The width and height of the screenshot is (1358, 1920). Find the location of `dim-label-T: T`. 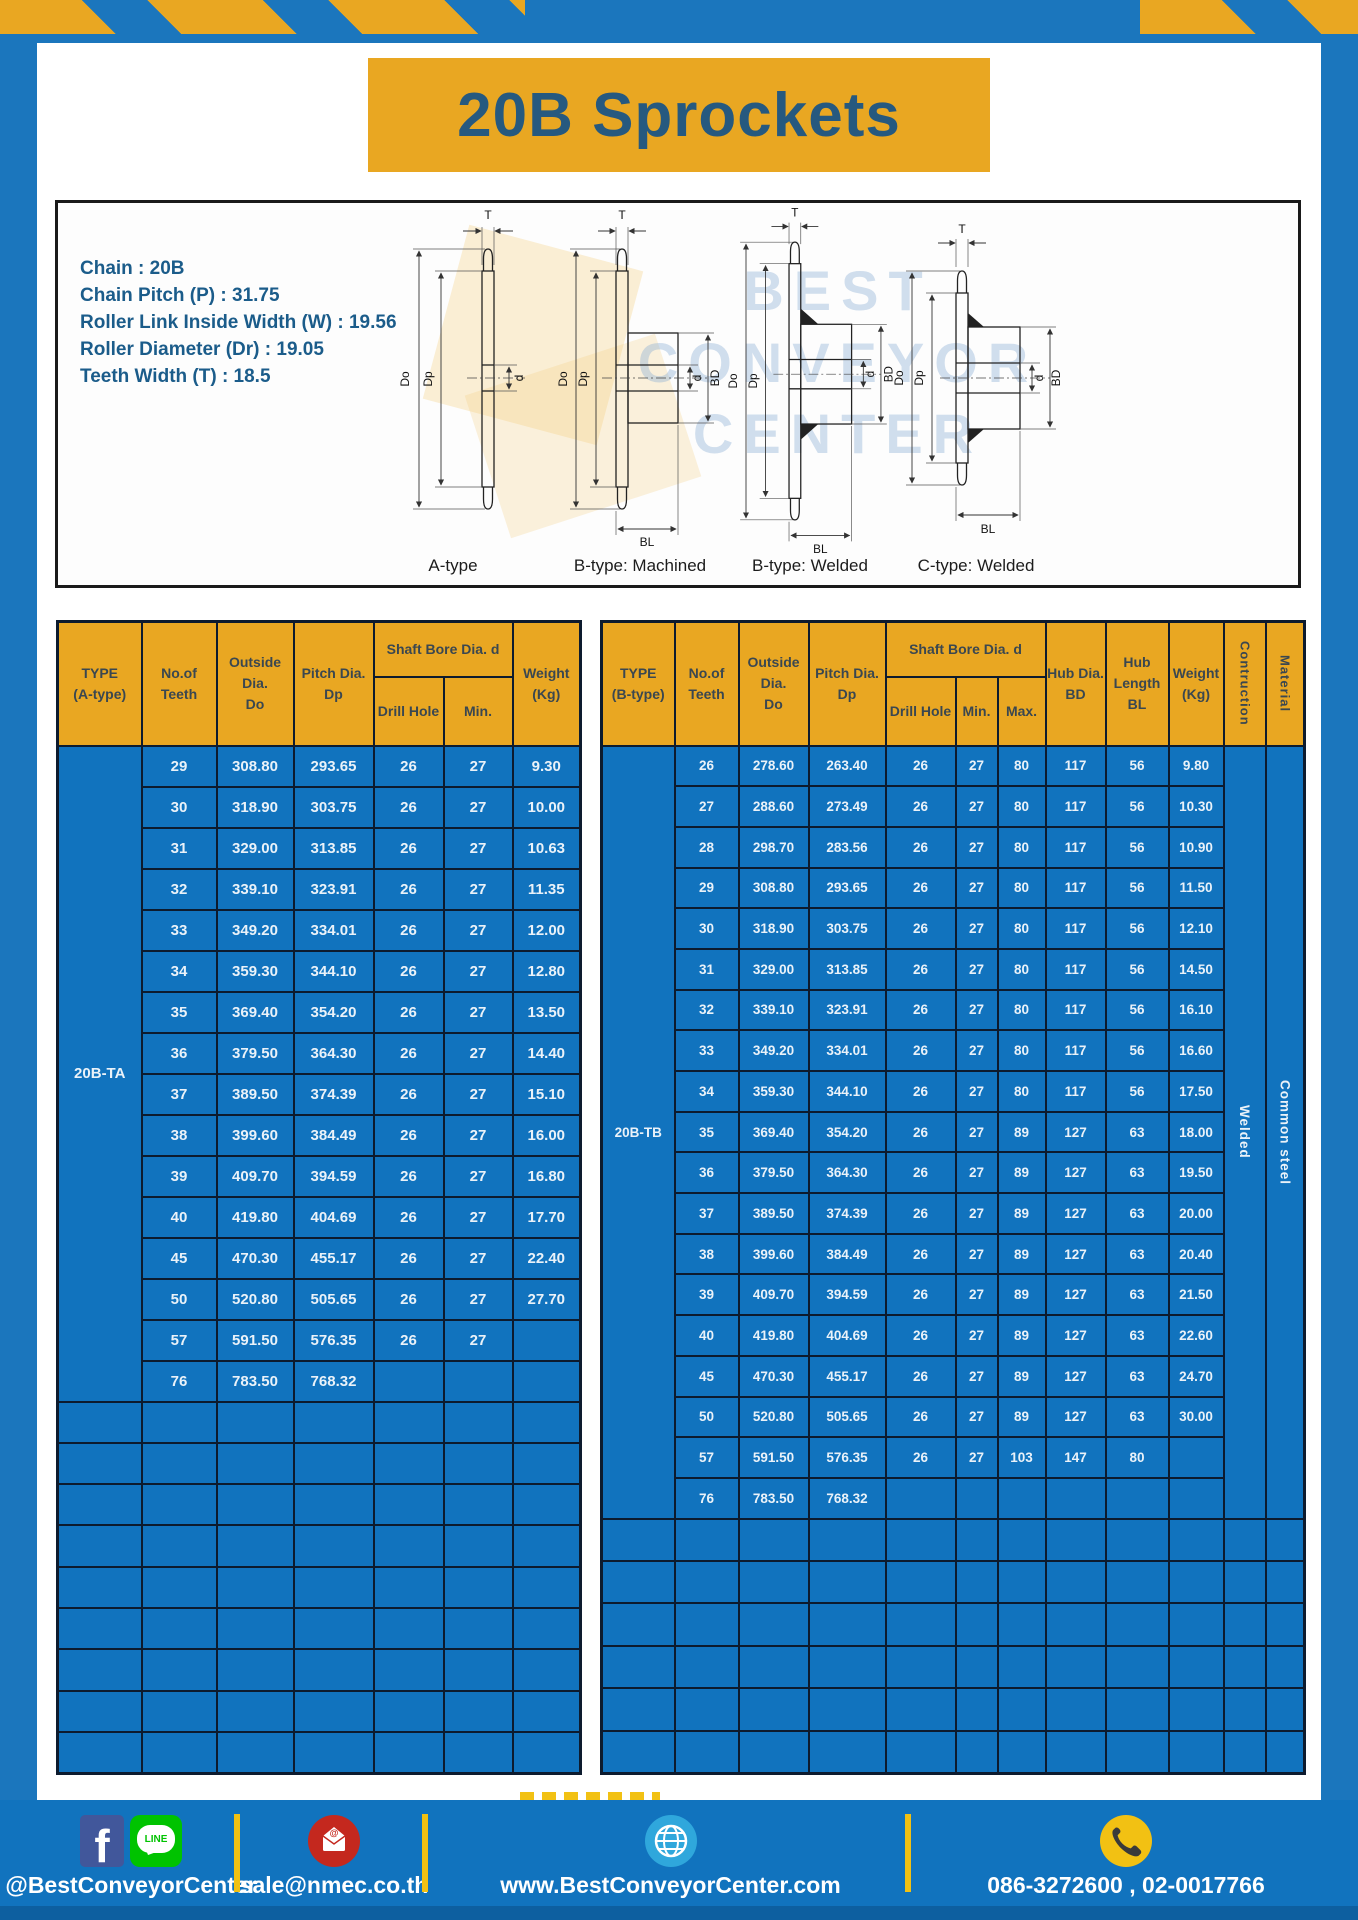

dim-label-T: T is located at coordinates (488, 215).